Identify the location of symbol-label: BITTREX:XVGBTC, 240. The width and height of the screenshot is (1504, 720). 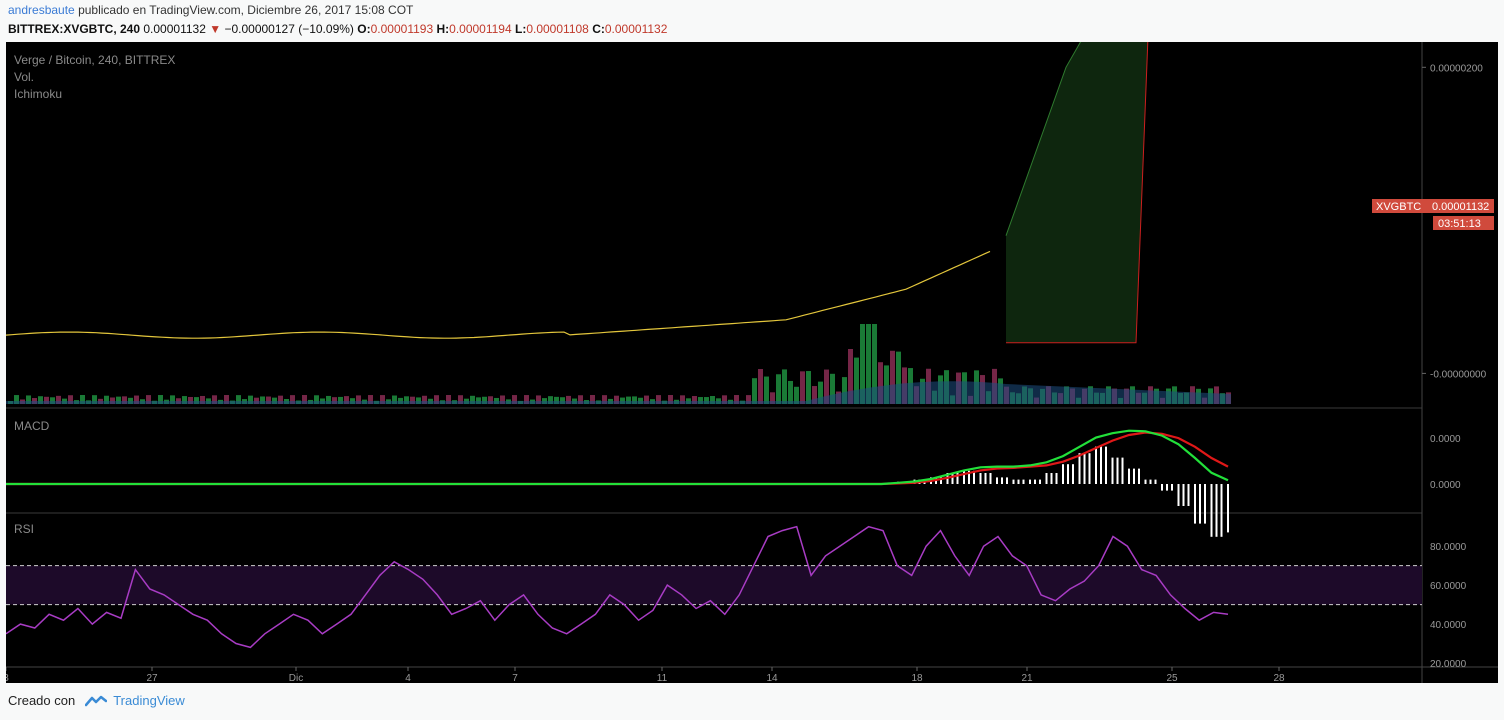
(74, 29).